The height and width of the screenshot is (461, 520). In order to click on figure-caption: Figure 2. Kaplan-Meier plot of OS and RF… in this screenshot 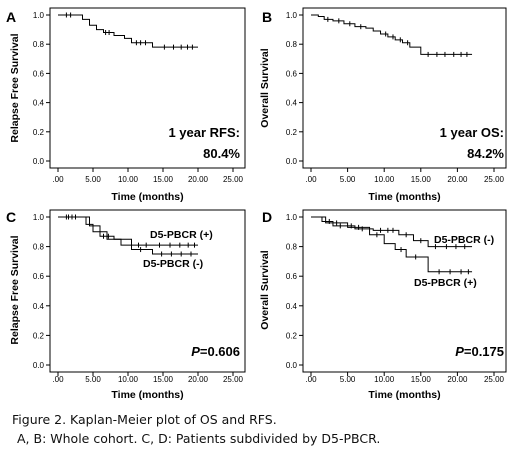, I will do `click(264, 429)`.